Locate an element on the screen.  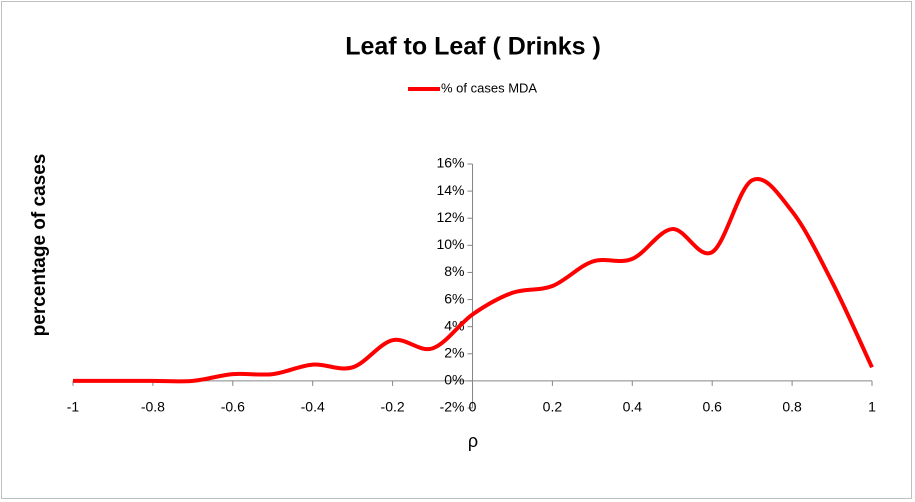
x-tick-label: 0.8 is located at coordinates (792, 407).